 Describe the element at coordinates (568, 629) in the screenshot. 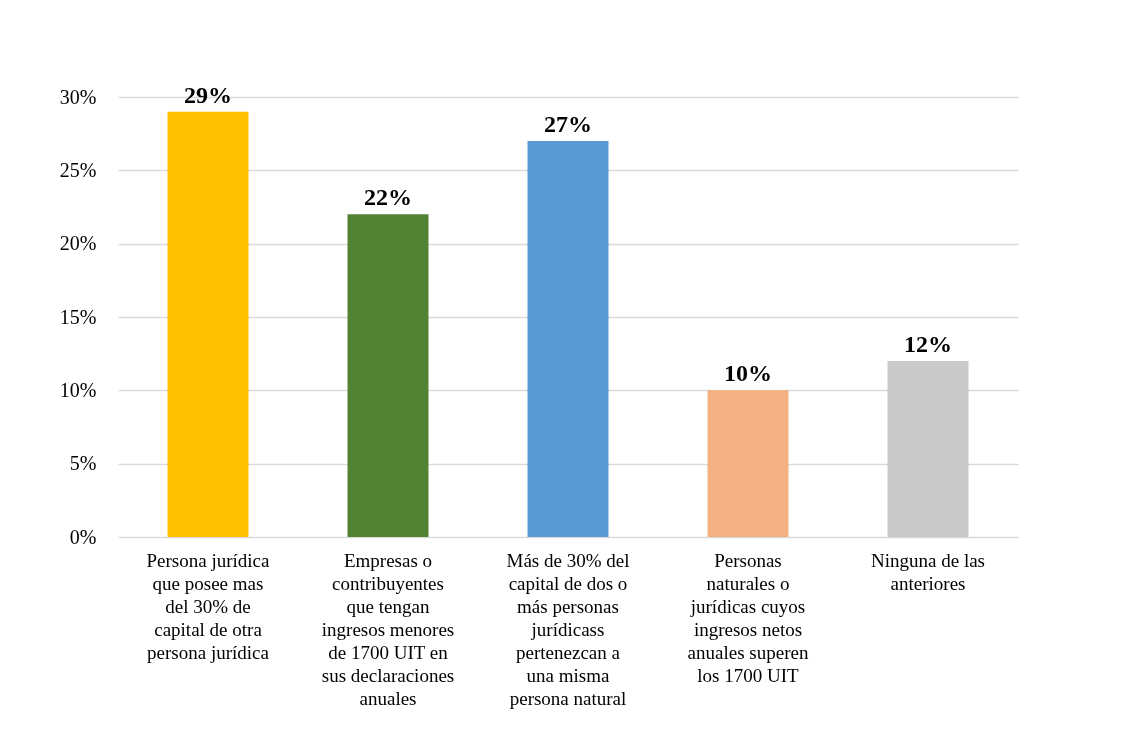

I see `x-tick-label: Más de 30% del capital de dos o más personas jurídicass pertenezcan a una misma persona natural` at that location.